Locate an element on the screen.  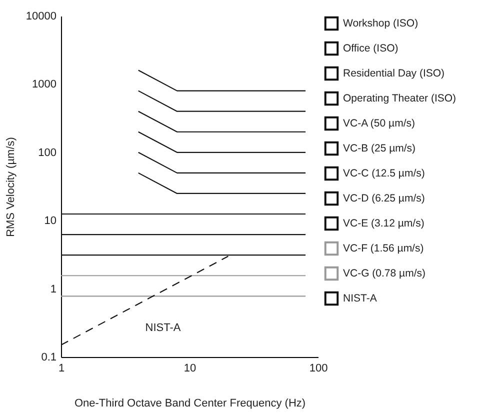
legend-label: Workshop (ISO) is located at coordinates (380, 24).